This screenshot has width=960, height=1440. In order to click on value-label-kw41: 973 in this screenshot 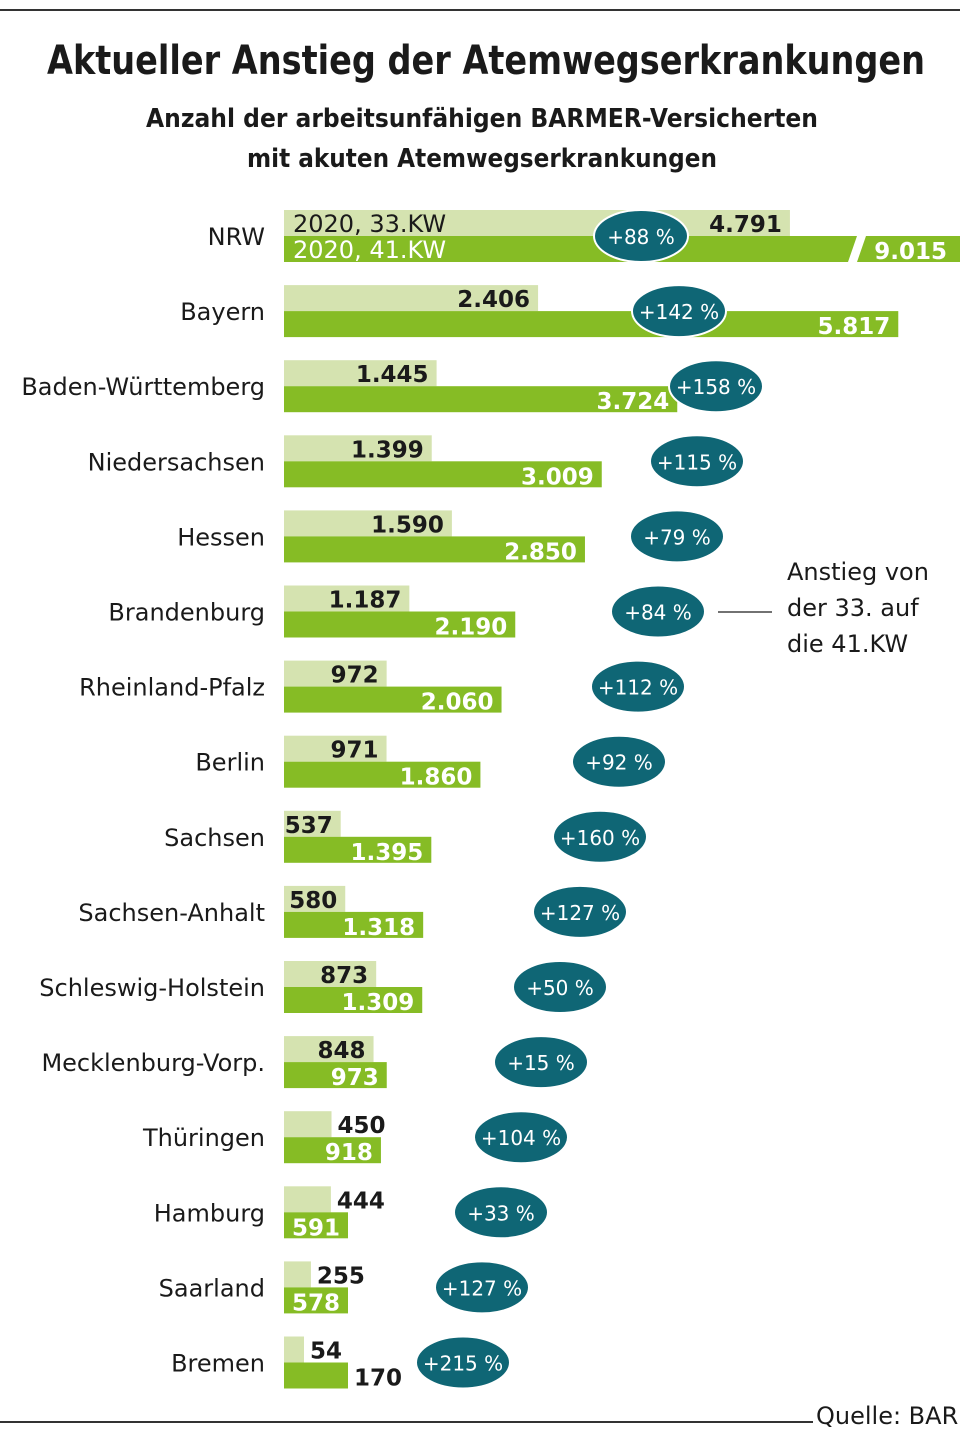, I will do `click(355, 1078)`.